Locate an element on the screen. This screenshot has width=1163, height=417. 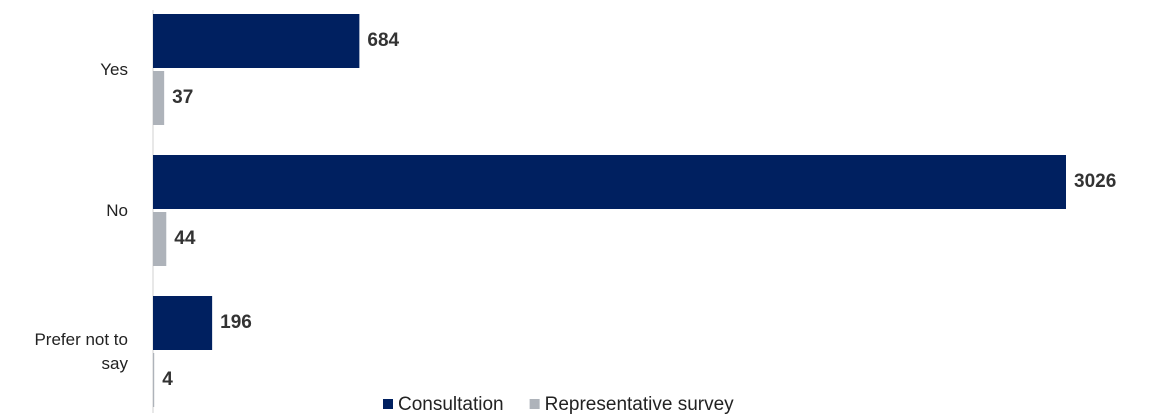
data-label: 37 is located at coordinates (182, 97).